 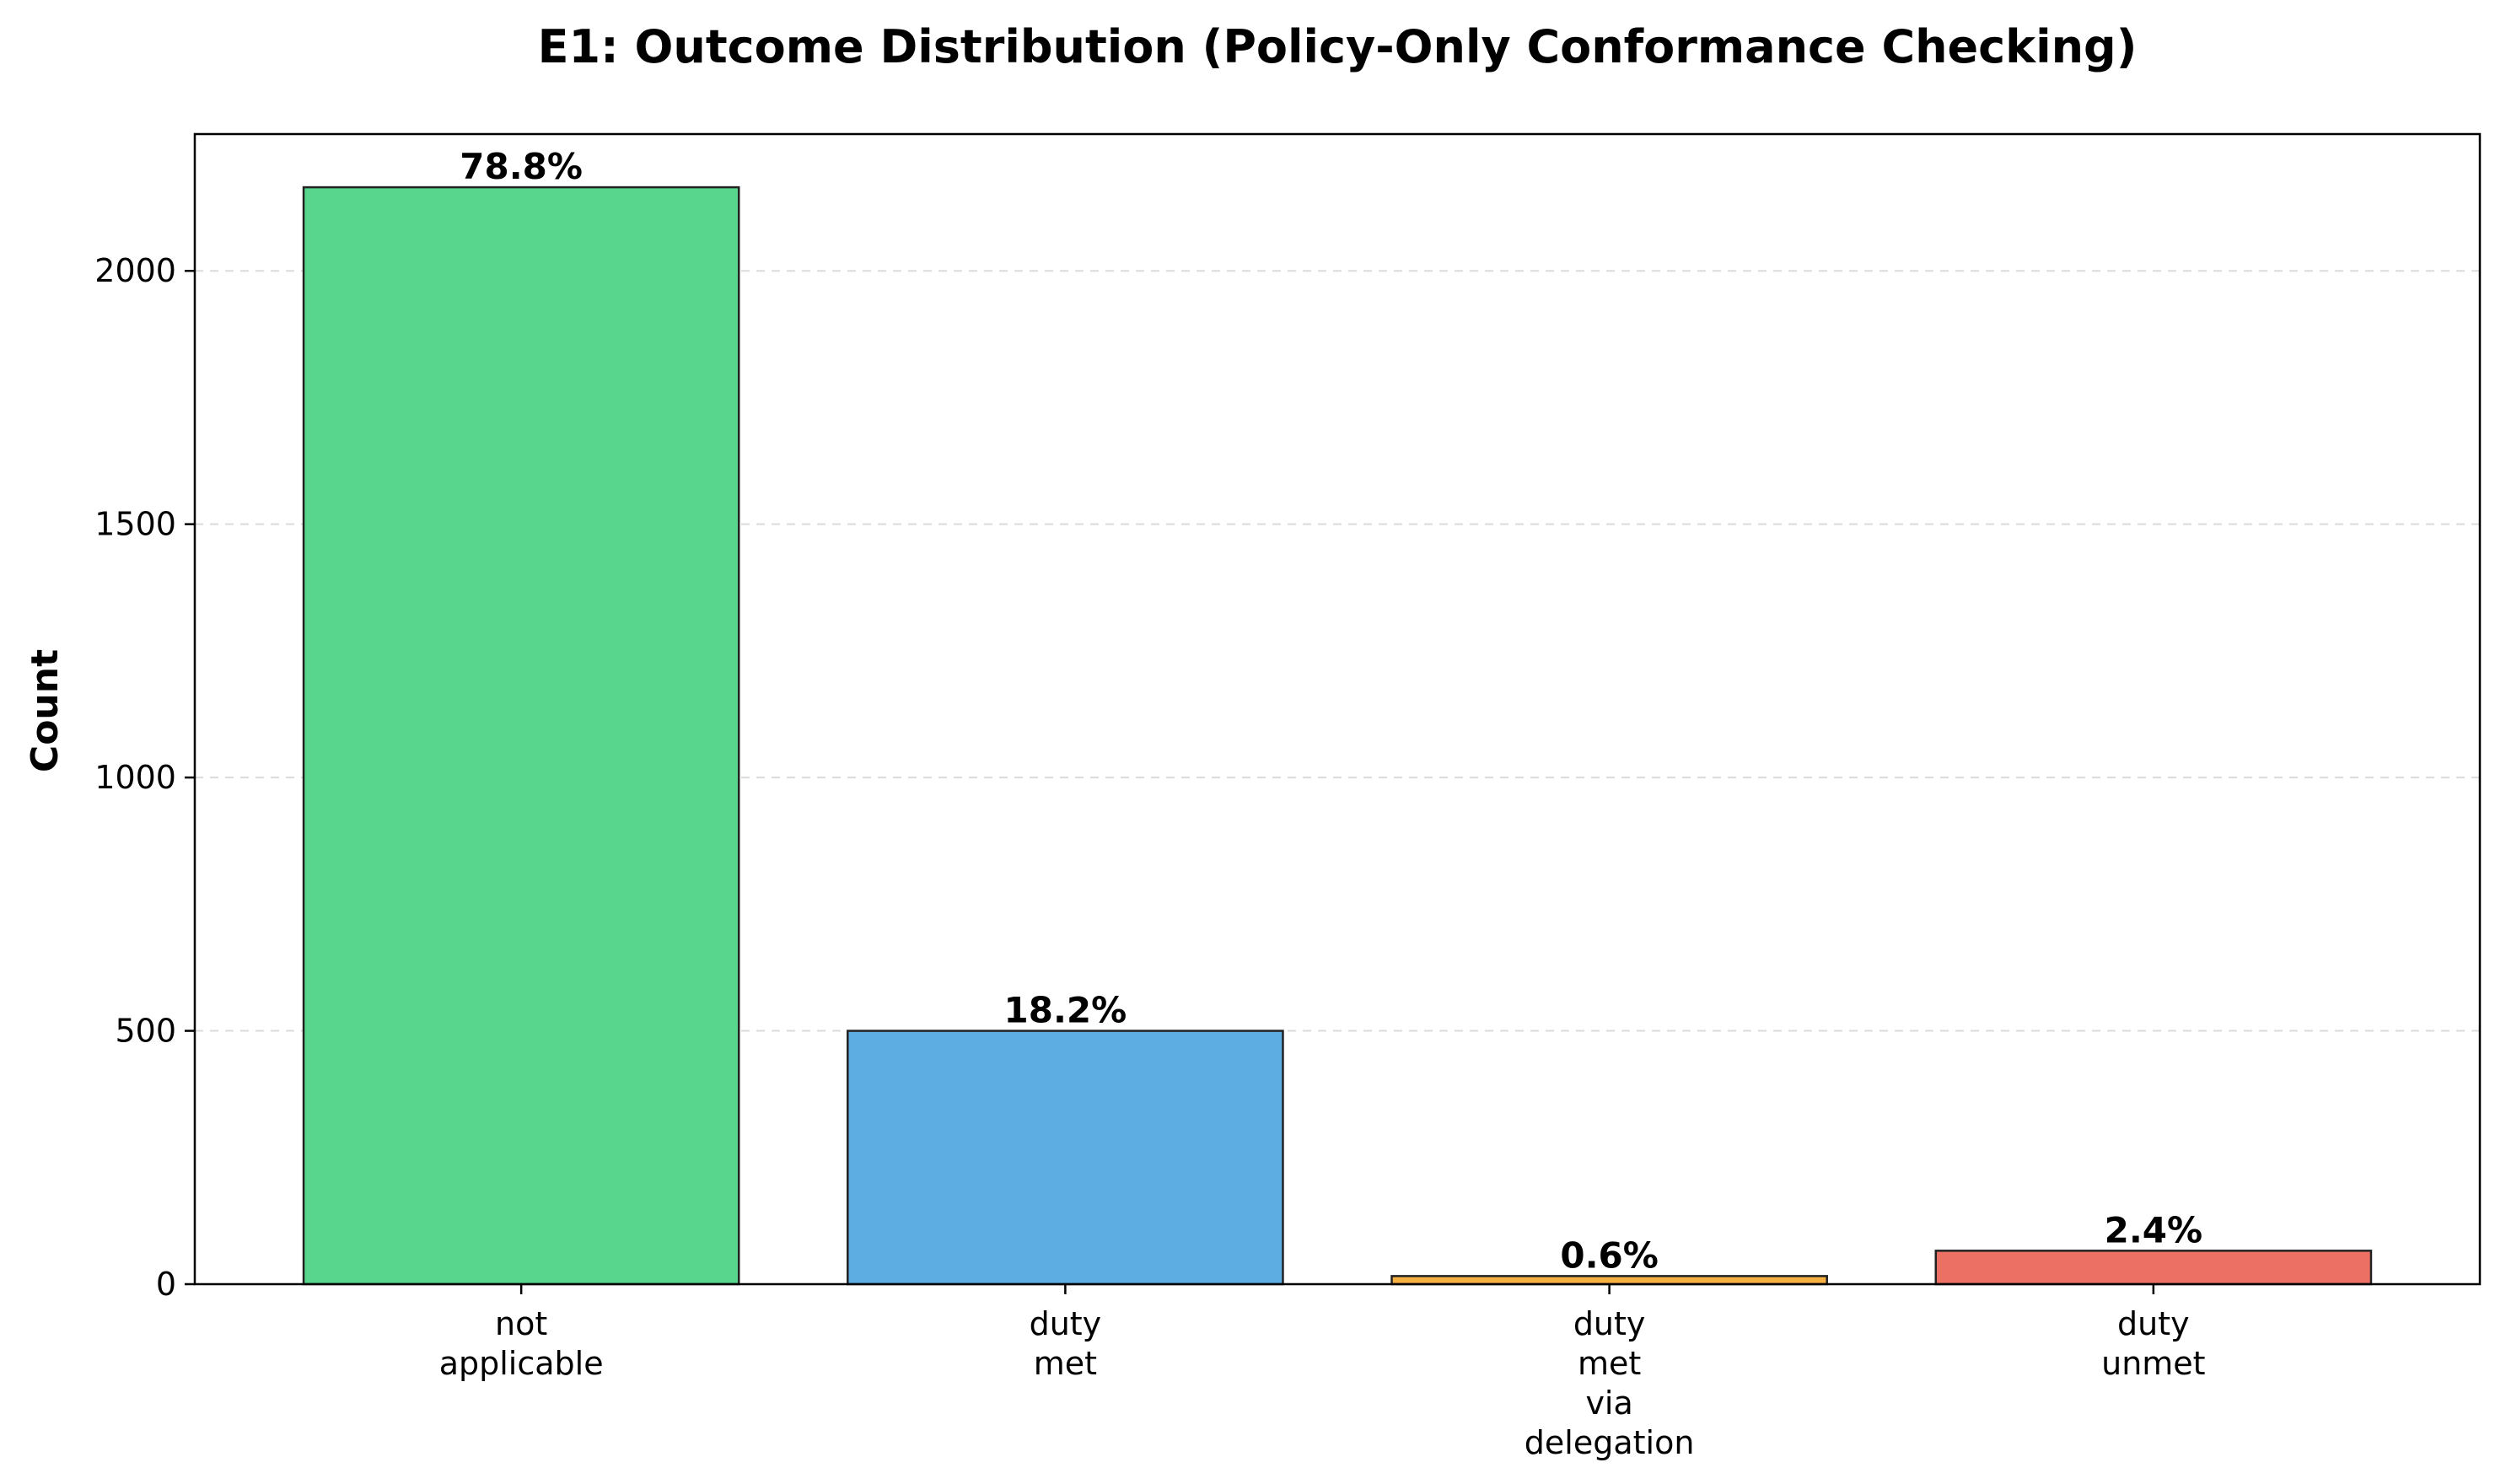 I want to click on x-tick-label-3: duty unmet, so click(x=2153, y=1343).